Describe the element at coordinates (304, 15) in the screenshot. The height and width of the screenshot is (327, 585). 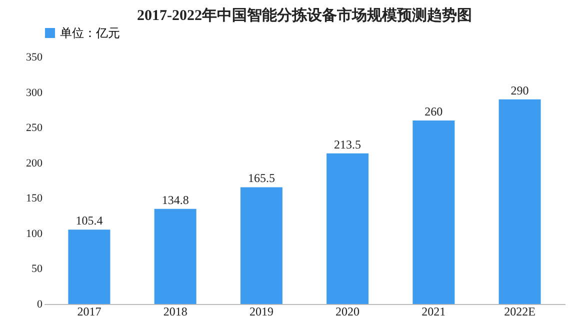
I see `chart-title: 2017-2022年中国智能分拣设备市场规模预测趋势图` at that location.